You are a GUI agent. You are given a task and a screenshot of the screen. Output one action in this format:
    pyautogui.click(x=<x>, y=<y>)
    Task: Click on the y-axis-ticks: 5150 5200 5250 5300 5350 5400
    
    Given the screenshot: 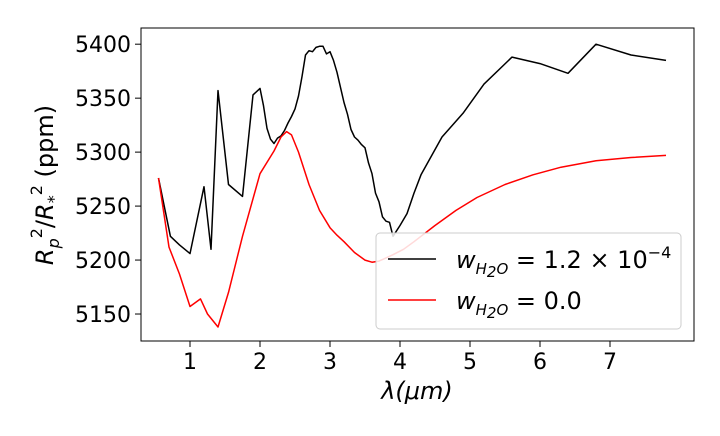 What is the action you would take?
    pyautogui.click(x=108, y=180)
    